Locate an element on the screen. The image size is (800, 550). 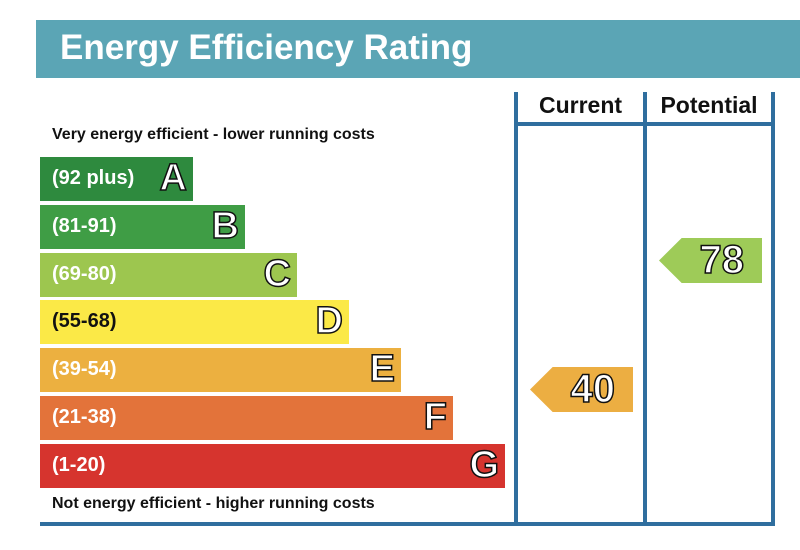
band-bar-f: (21-38) F is located at coordinates (246, 417).